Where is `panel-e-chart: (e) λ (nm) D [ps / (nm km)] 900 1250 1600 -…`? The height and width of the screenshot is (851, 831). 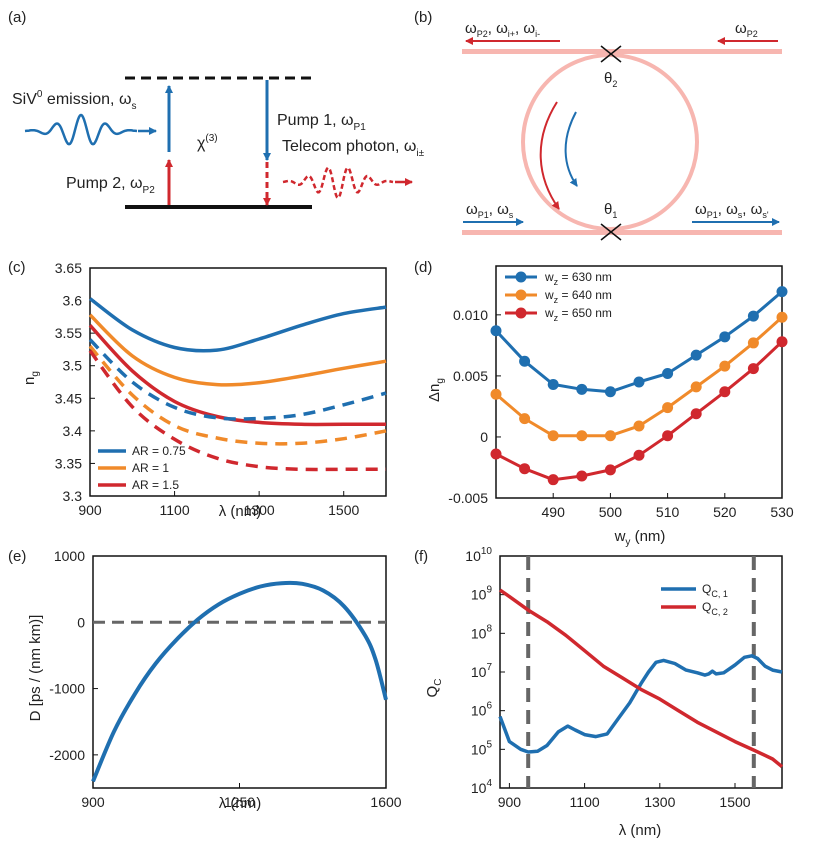
panel-e-chart: (e) λ (nm) D [ps / (nm km)] 900 1250 1600 -… is located at coordinates (205, 680).